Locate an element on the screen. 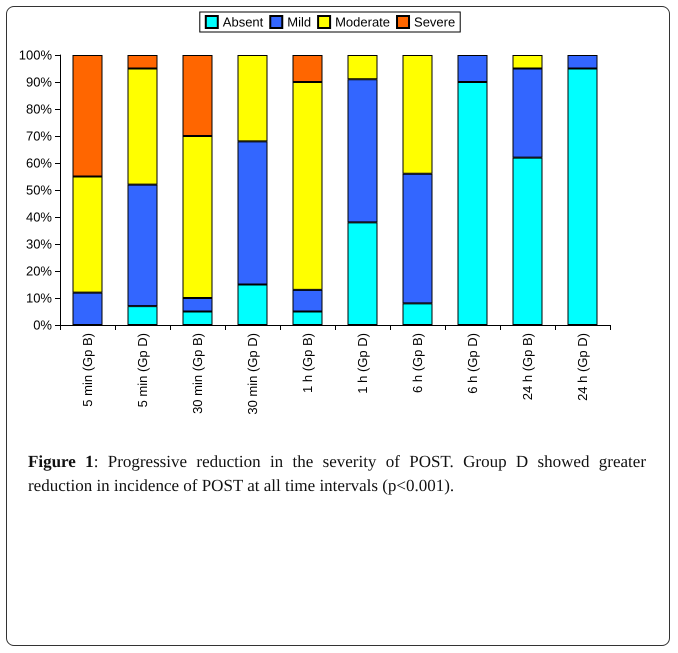 This screenshot has width=678, height=653. y-tick-label: 80% is located at coordinates (39, 109).